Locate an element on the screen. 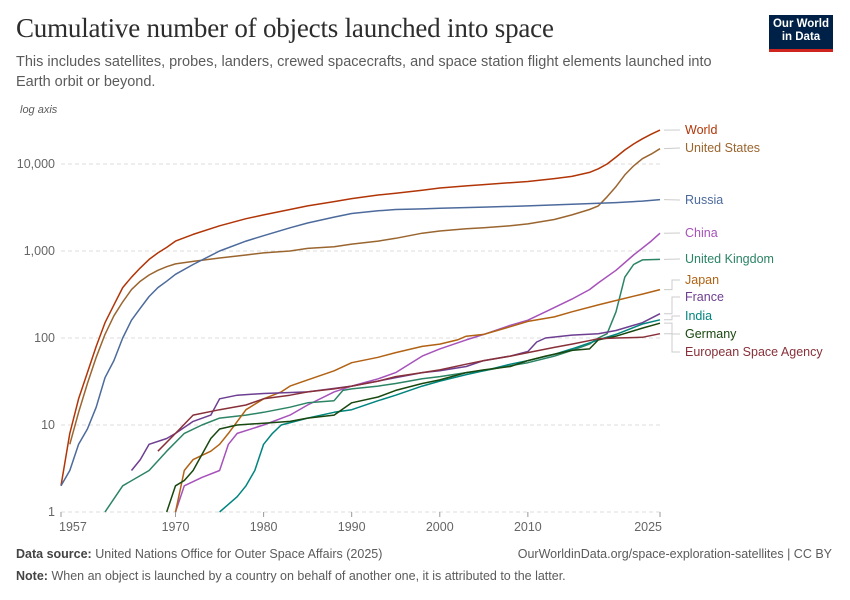 Image resolution: width=850 pixels, height=600 pixels. series-label-india: India is located at coordinates (698, 316).